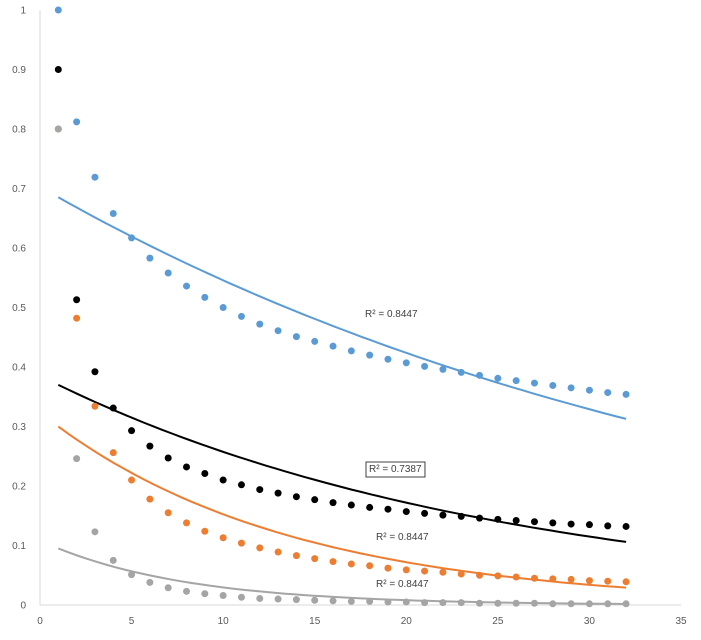 The height and width of the screenshot is (640, 701). I want to click on y-tick-label: 0.3, so click(19, 427).